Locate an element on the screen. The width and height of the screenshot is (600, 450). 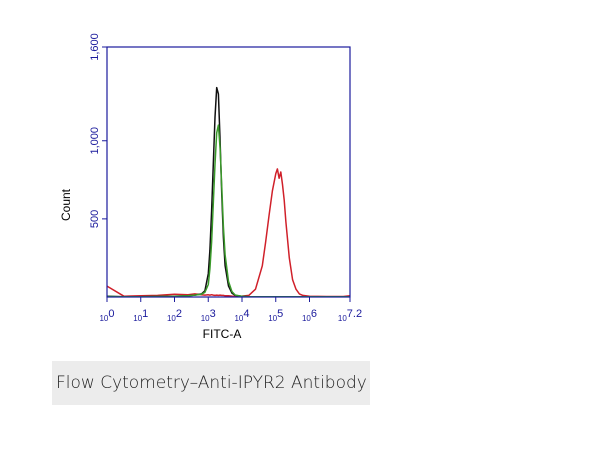
x-tick-label: 10¹ is located at coordinates (140, 315).